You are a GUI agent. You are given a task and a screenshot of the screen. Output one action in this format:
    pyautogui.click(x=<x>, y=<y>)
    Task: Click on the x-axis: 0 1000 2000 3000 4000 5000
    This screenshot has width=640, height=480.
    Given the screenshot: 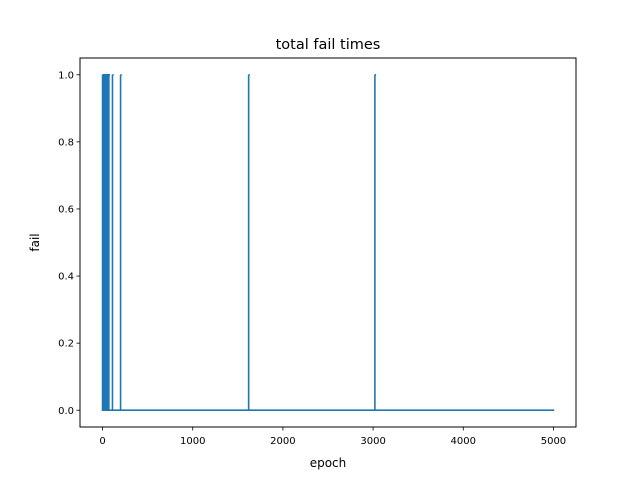 What is the action you would take?
    pyautogui.click(x=332, y=437)
    